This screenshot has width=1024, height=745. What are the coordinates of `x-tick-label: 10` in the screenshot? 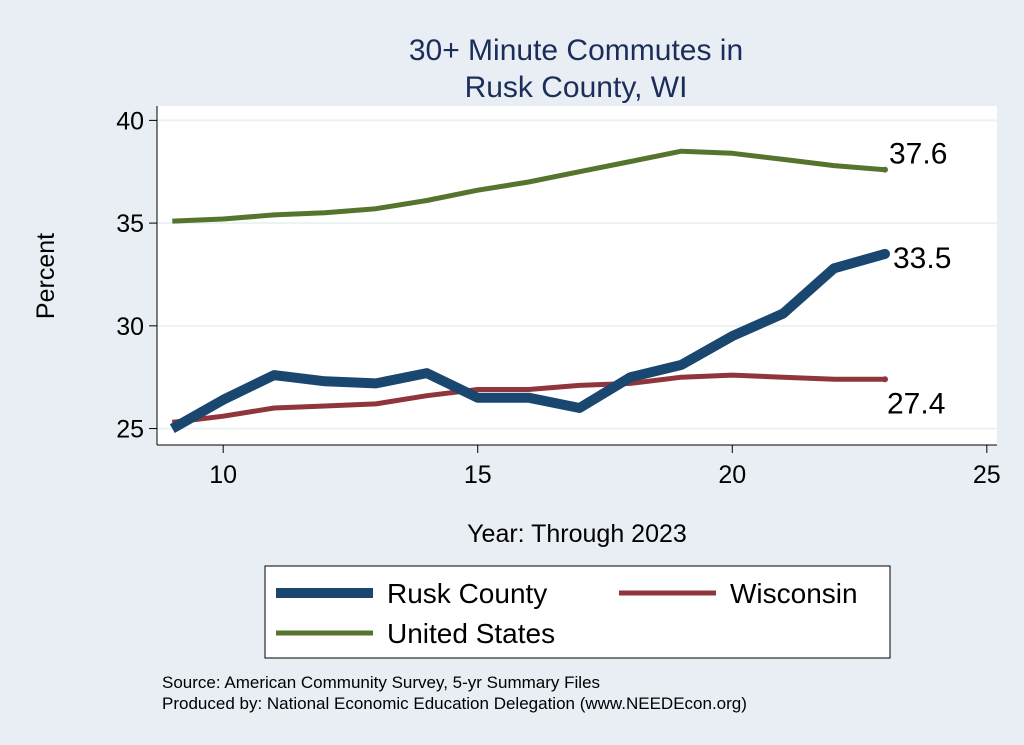 It's located at (223, 475).